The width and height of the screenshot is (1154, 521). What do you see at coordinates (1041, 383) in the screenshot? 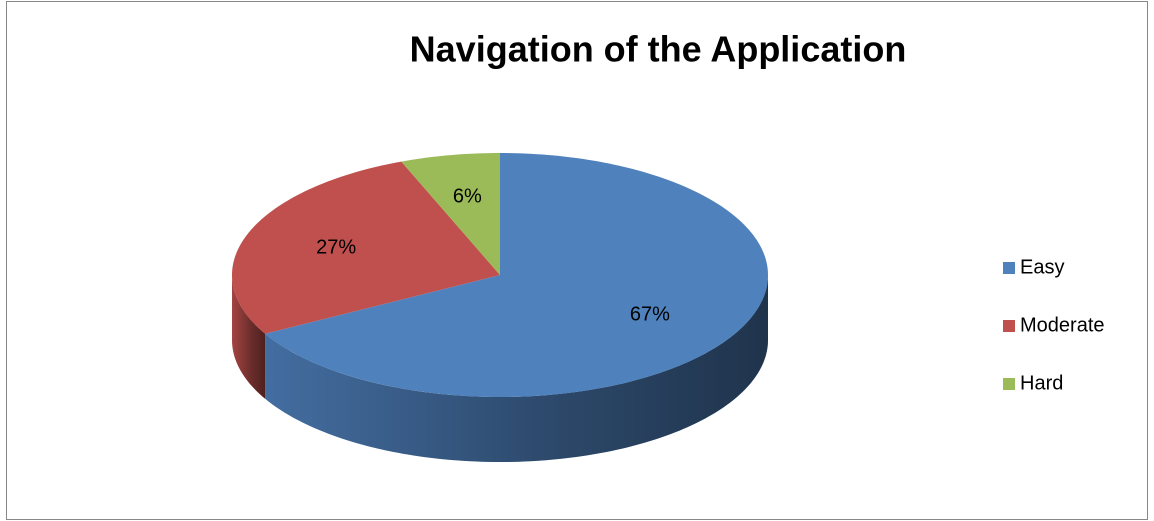
I see `legend-label: Hard` at bounding box center [1041, 383].